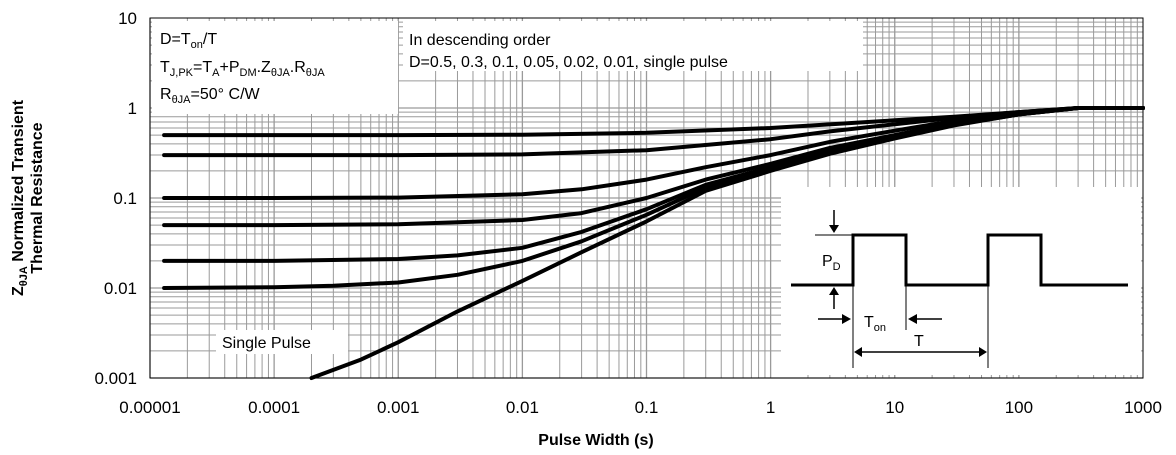 The height and width of the screenshot is (455, 1176). Describe the element at coordinates (983, 352) in the screenshot. I see `t-arrowhead-right` at that location.